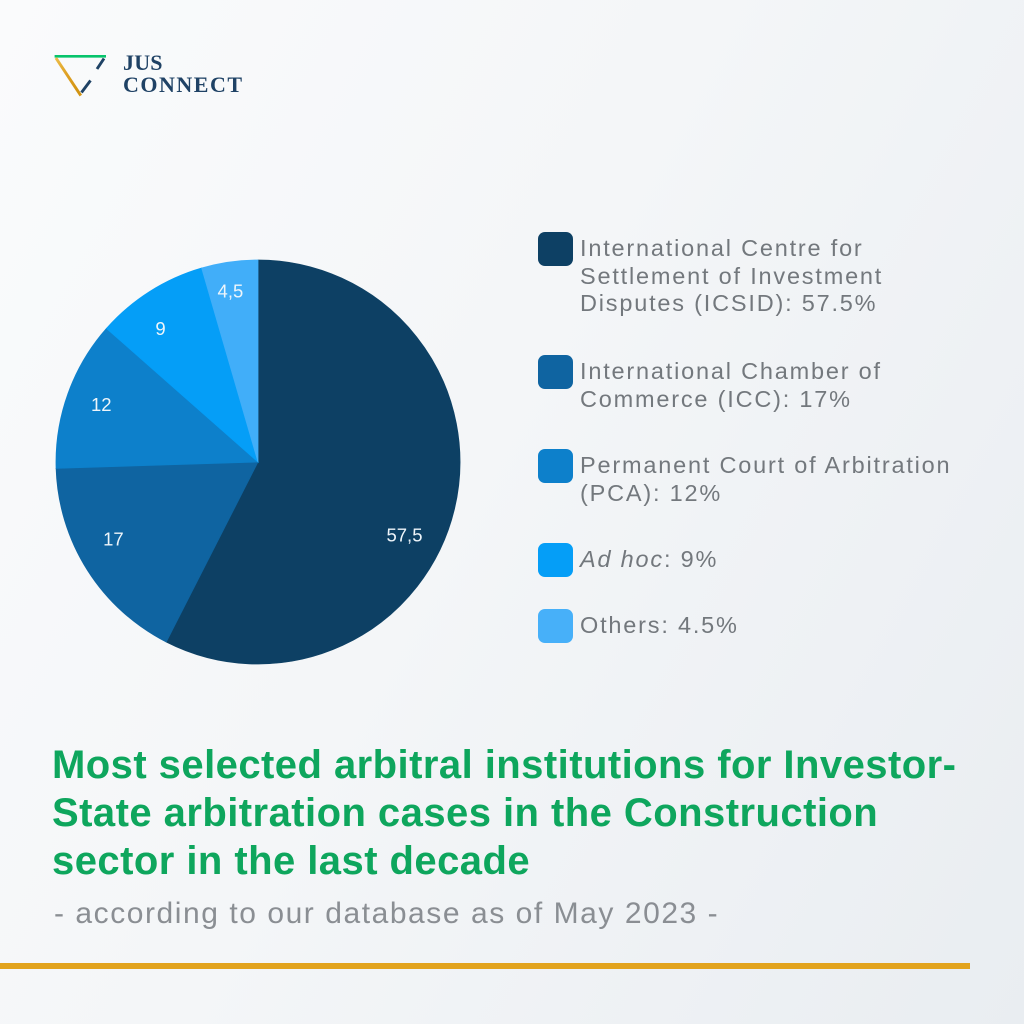 Image resolution: width=1024 pixels, height=1024 pixels. What do you see at coordinates (101, 404) in the screenshot?
I see `svg-text: 12` at bounding box center [101, 404].